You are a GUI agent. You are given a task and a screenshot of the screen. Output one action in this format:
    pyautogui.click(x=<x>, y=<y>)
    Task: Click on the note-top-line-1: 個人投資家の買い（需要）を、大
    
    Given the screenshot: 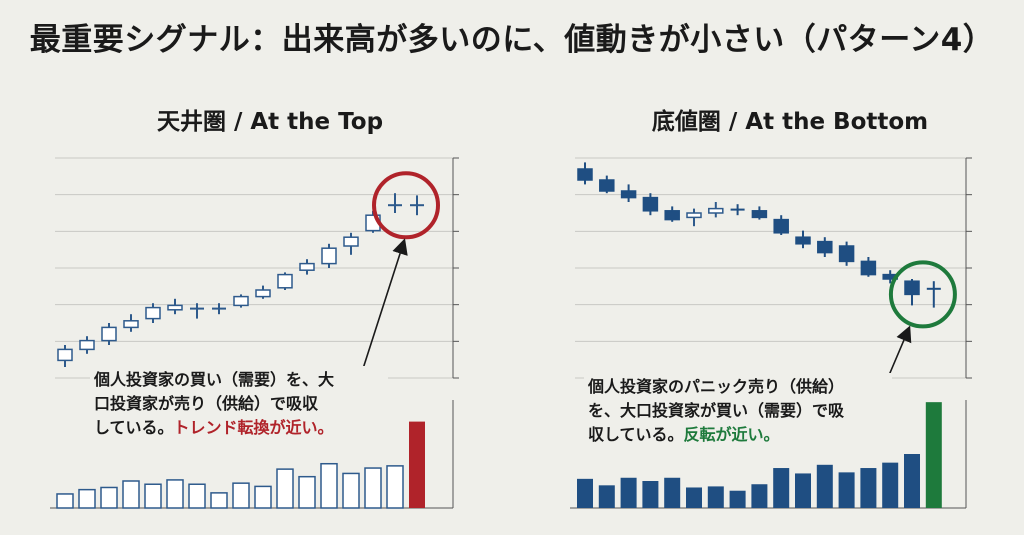 What is the action you would take?
    pyautogui.click(x=214, y=379)
    